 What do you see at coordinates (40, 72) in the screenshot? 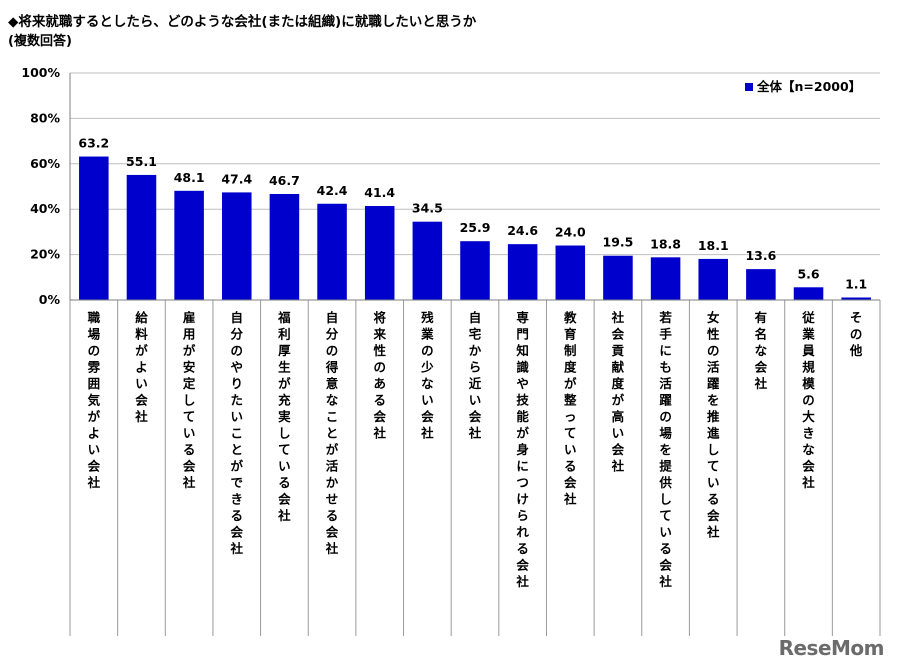
I see `y-tick-label: 100%` at bounding box center [40, 72].